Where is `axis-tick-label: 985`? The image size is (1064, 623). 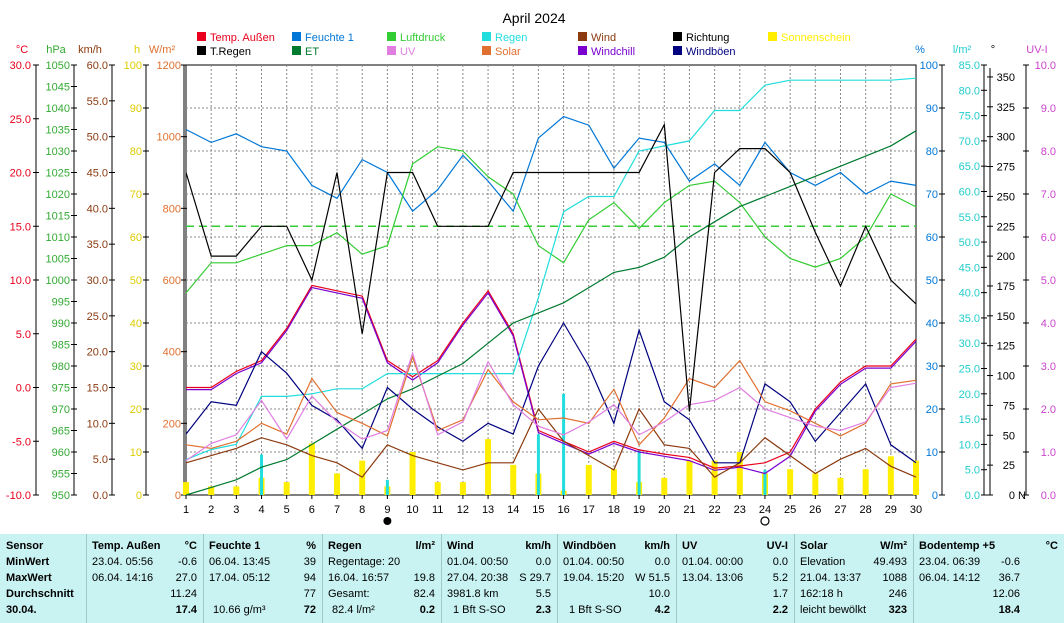 axis-tick-label: 985 is located at coordinates (61, 346).